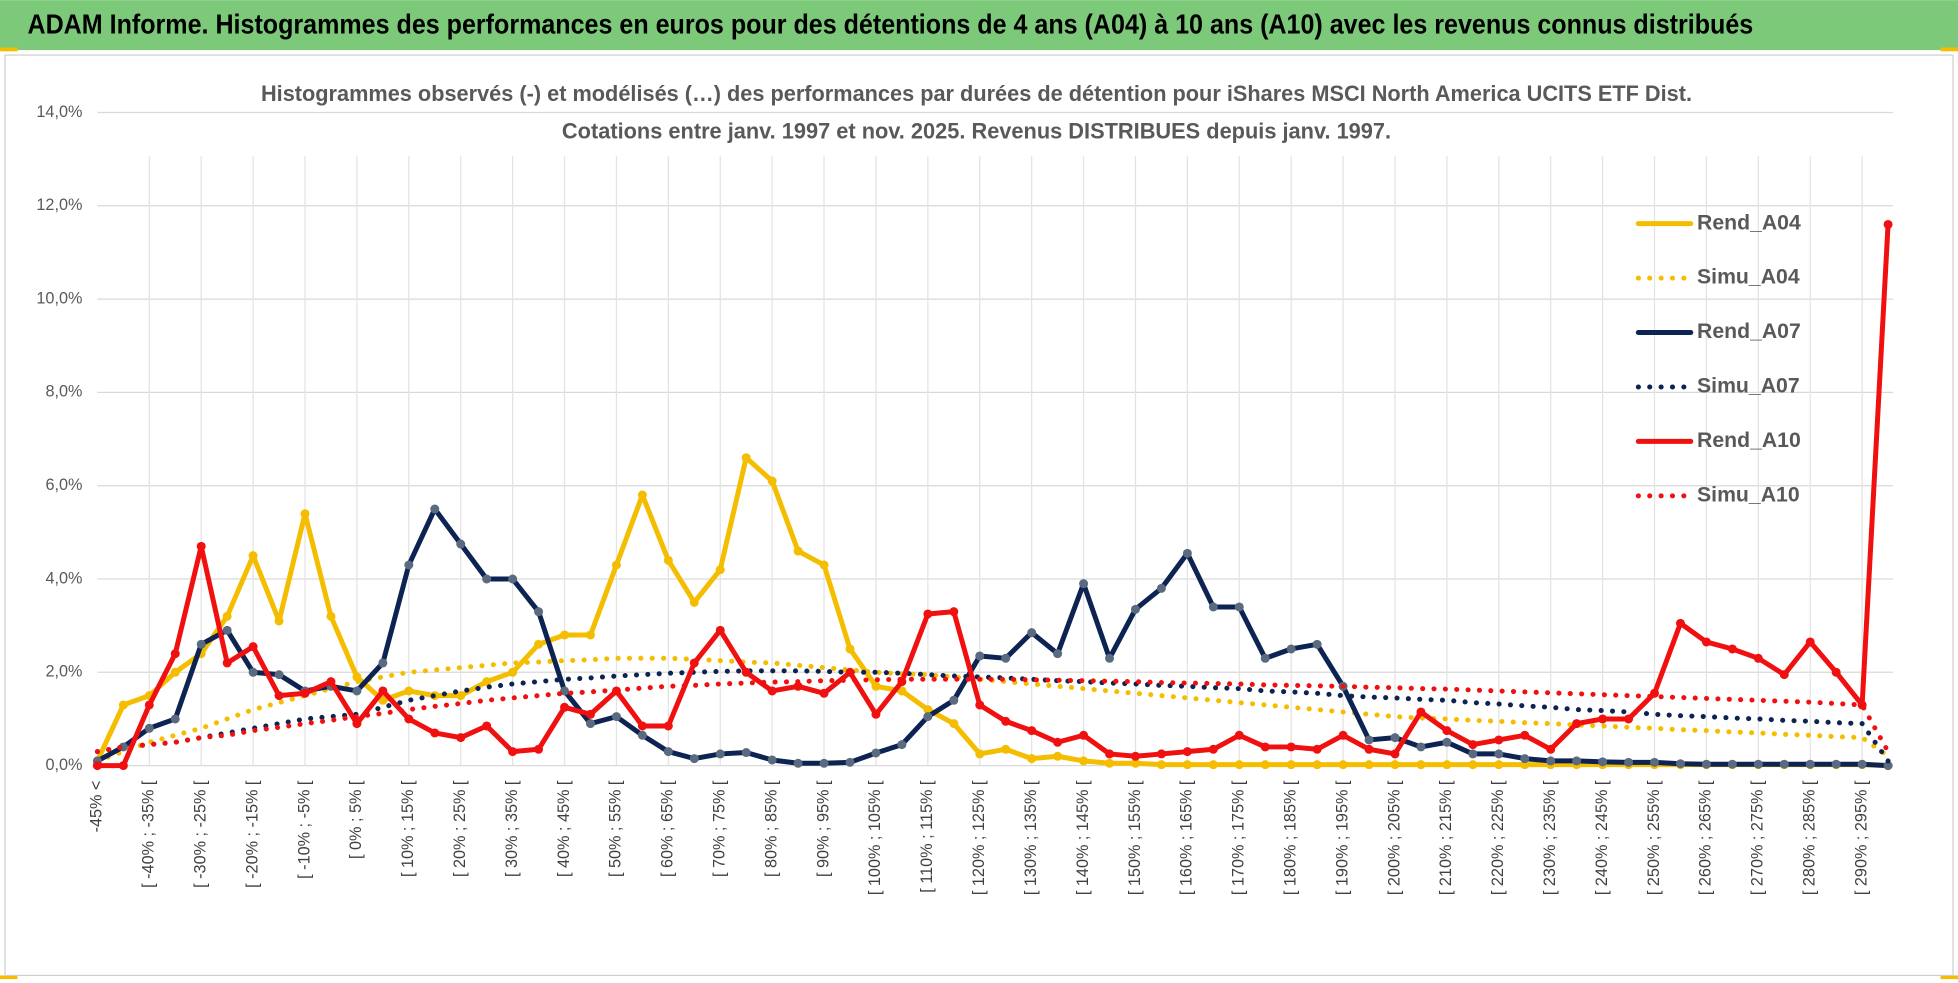 This screenshot has height=983, width=1958. I want to click on x-tick-label: -45% <, so click(97, 807).